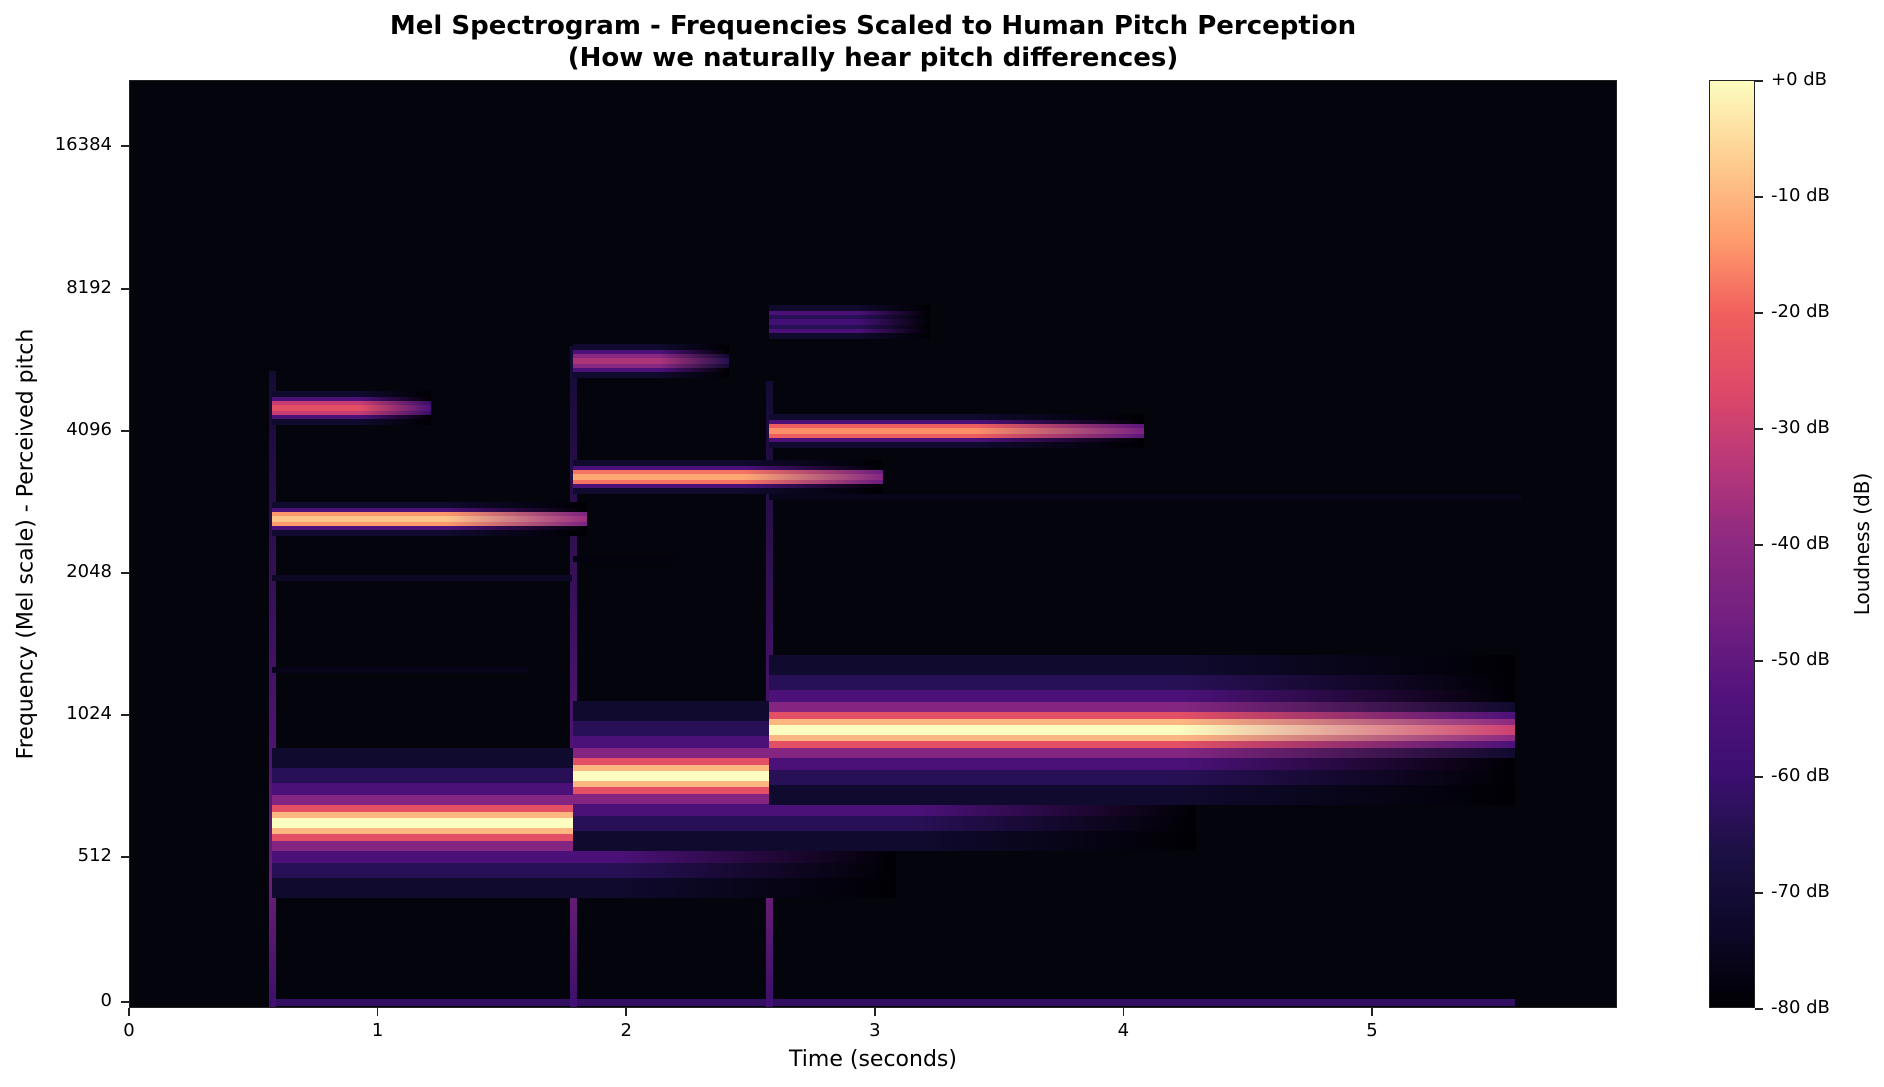 The height and width of the screenshot is (1087, 1884). What do you see at coordinates (89, 429) in the screenshot?
I see `y-tick-label: 4096` at bounding box center [89, 429].